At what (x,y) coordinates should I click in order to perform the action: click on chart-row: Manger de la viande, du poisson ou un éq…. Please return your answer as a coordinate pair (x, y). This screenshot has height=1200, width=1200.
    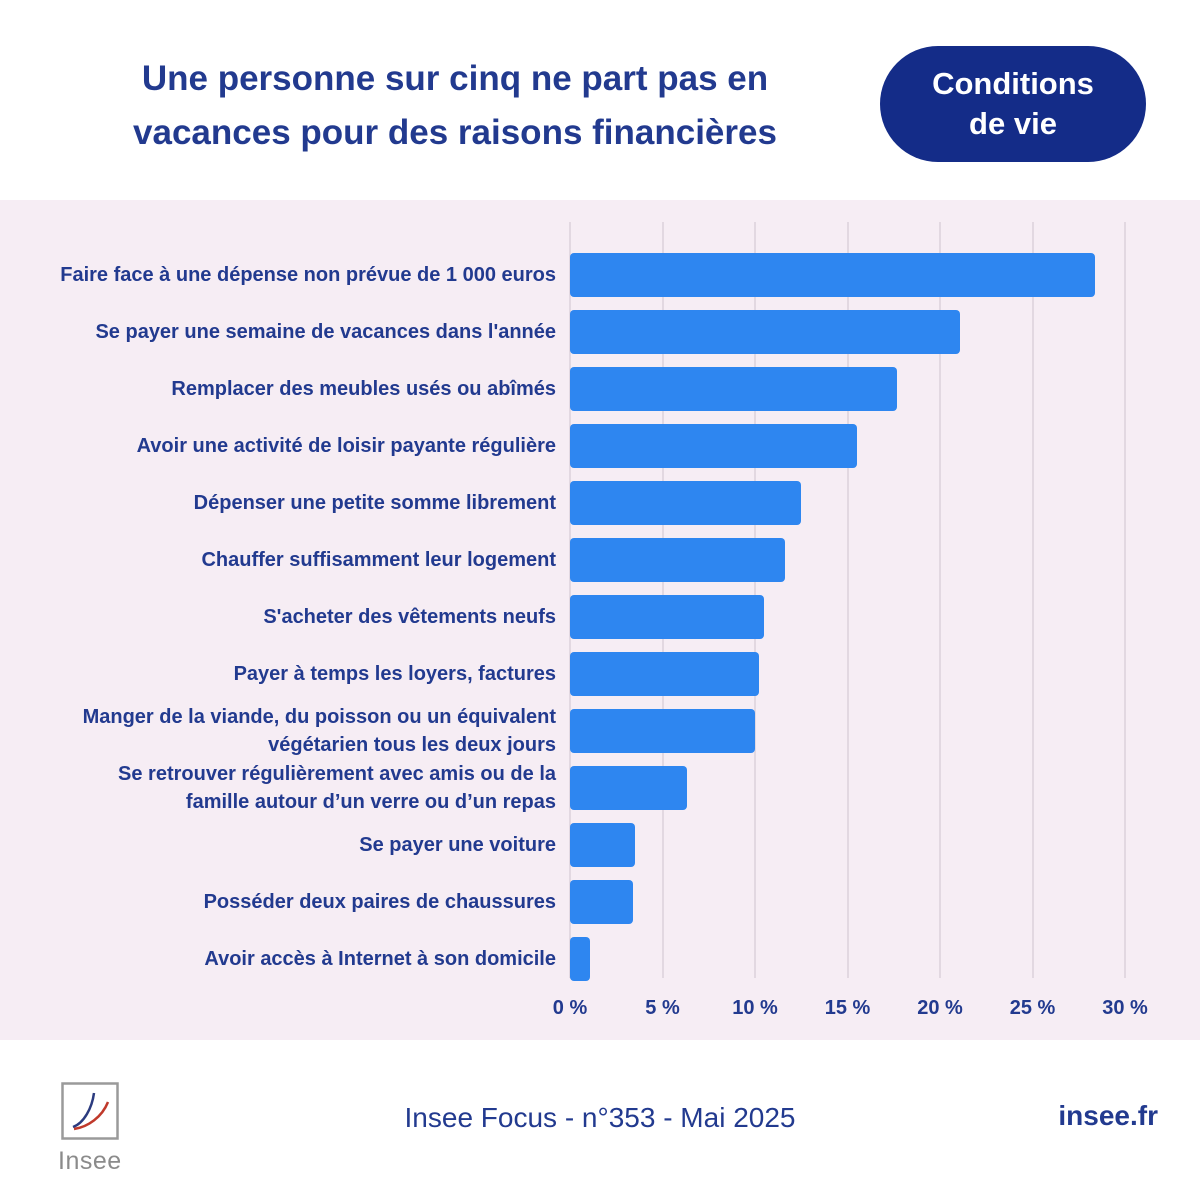
    Looking at the image, I should click on (600, 730).